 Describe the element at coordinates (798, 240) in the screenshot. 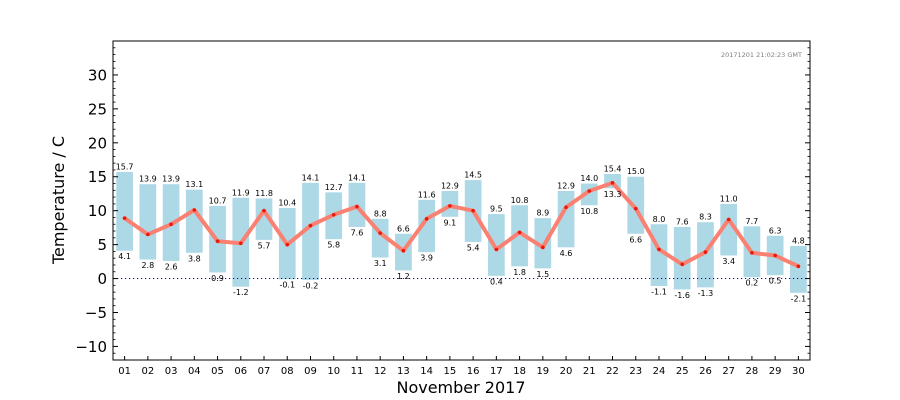

I see `max-label-30: 4.8` at that location.